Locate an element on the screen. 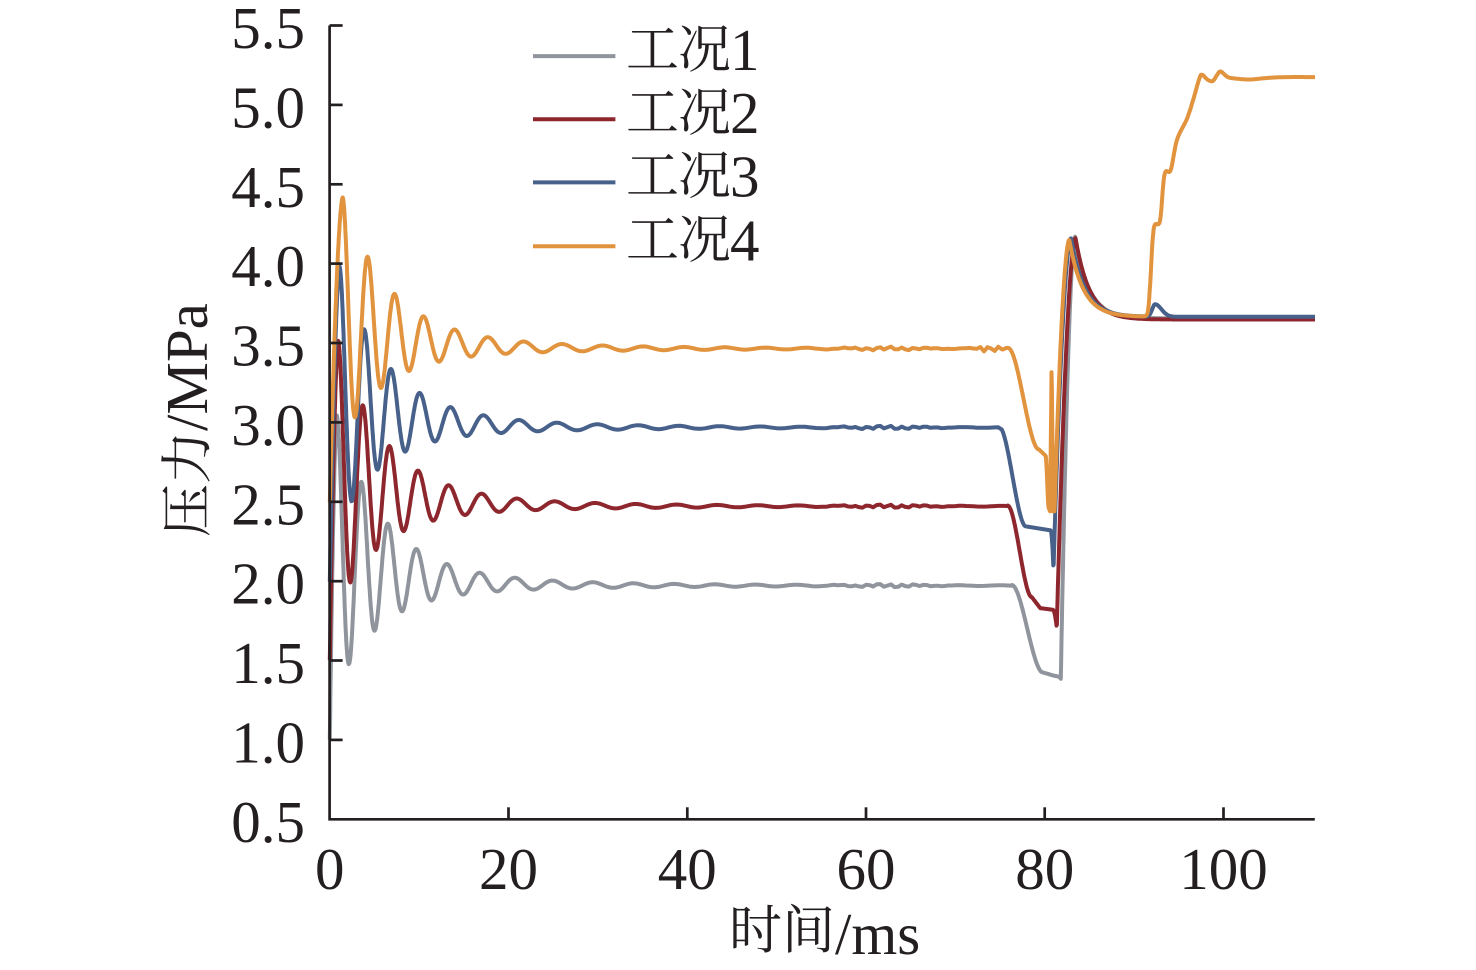 This screenshot has width=1476, height=970. svg-text: 1 is located at coordinates (745, 50).